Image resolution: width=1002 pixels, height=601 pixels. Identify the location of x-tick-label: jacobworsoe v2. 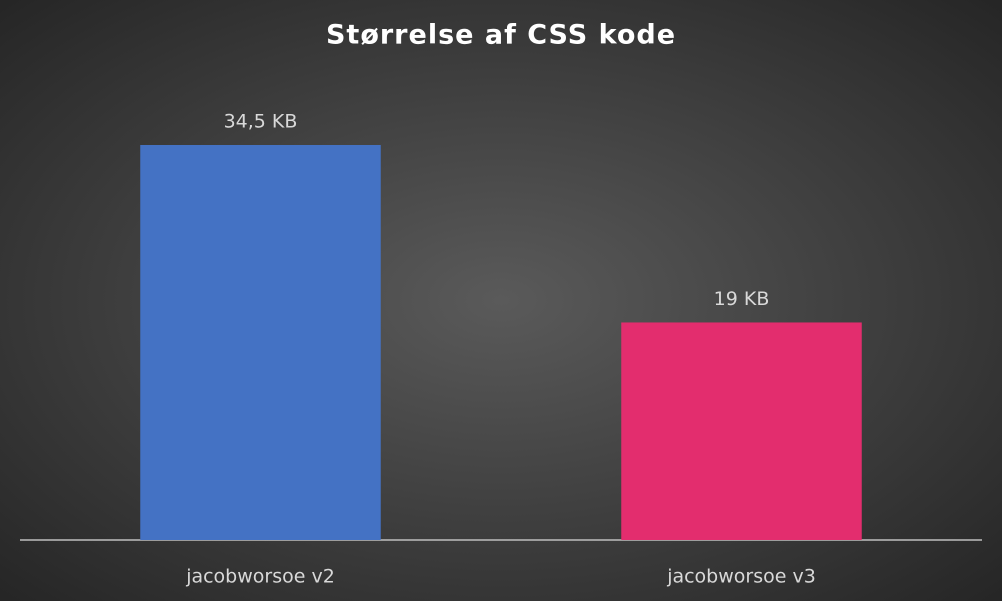
(260, 577).